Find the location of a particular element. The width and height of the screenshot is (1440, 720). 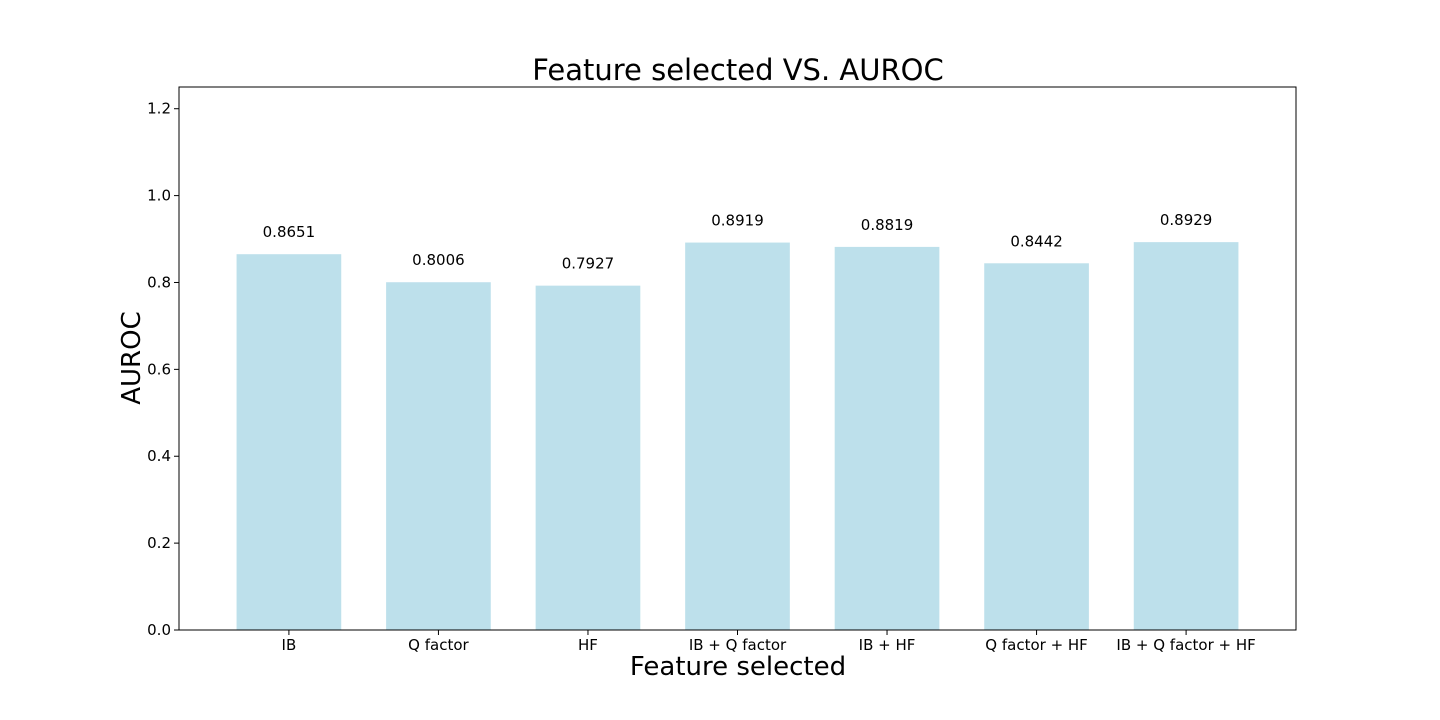

value-label-5: 0.8819 is located at coordinates (887, 225).